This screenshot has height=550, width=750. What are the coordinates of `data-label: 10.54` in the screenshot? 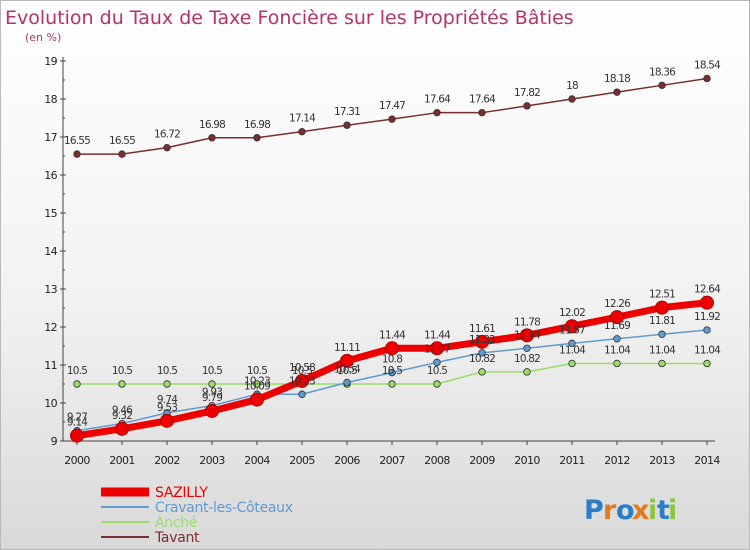 It's located at (347, 369).